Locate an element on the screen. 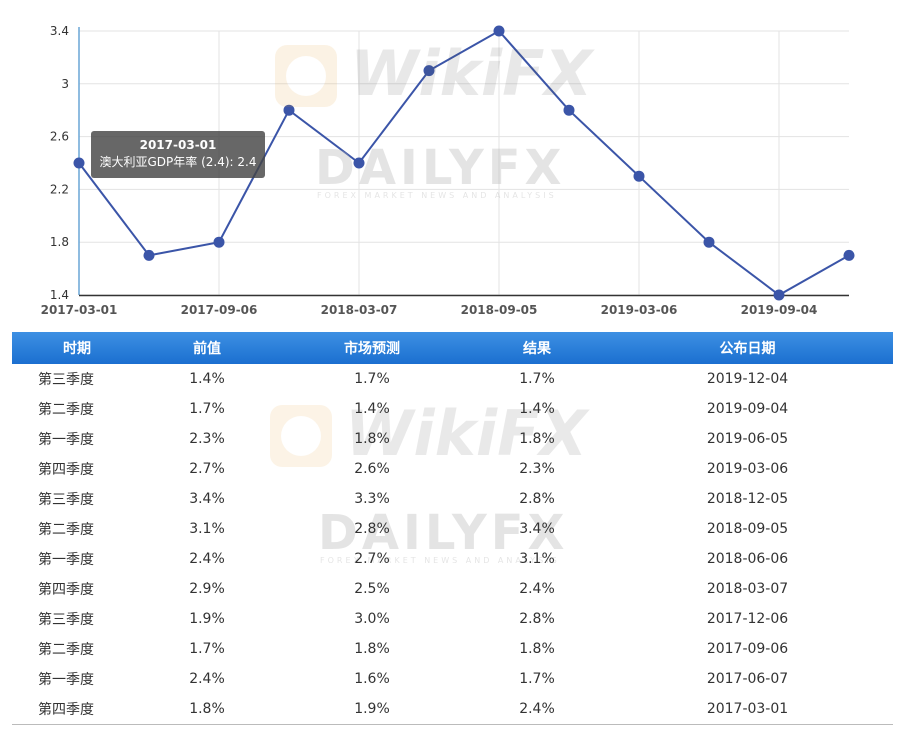 This screenshot has height=733, width=903. cell-release-date: 2017-06-07 is located at coordinates (747, 679).